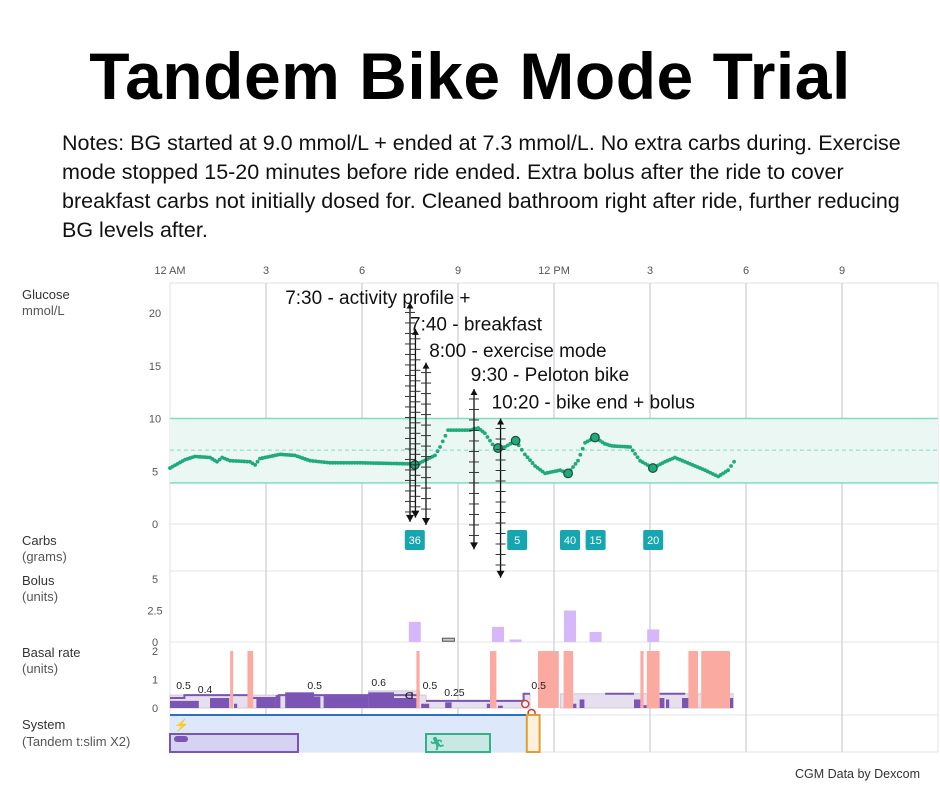 The image size is (940, 788). I want to click on carbs-label: Carbs, so click(39, 540).